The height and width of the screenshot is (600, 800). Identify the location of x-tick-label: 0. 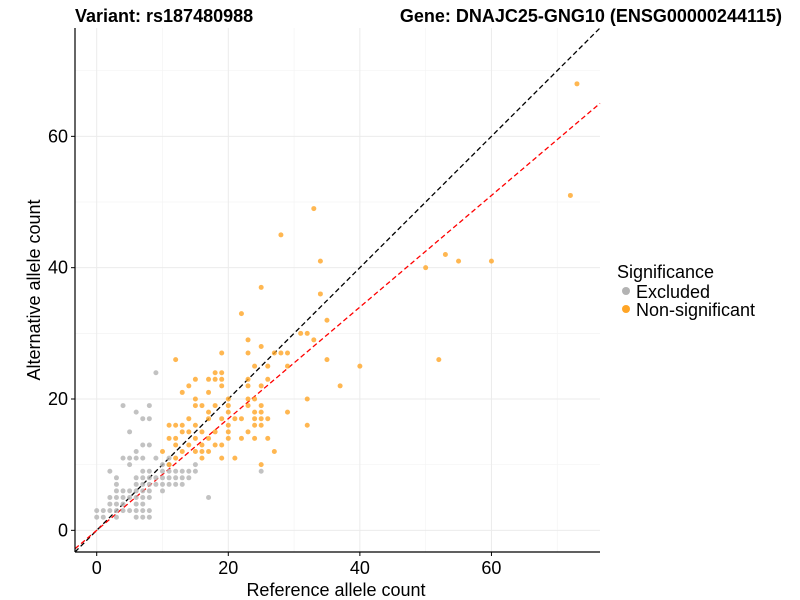
(97, 568).